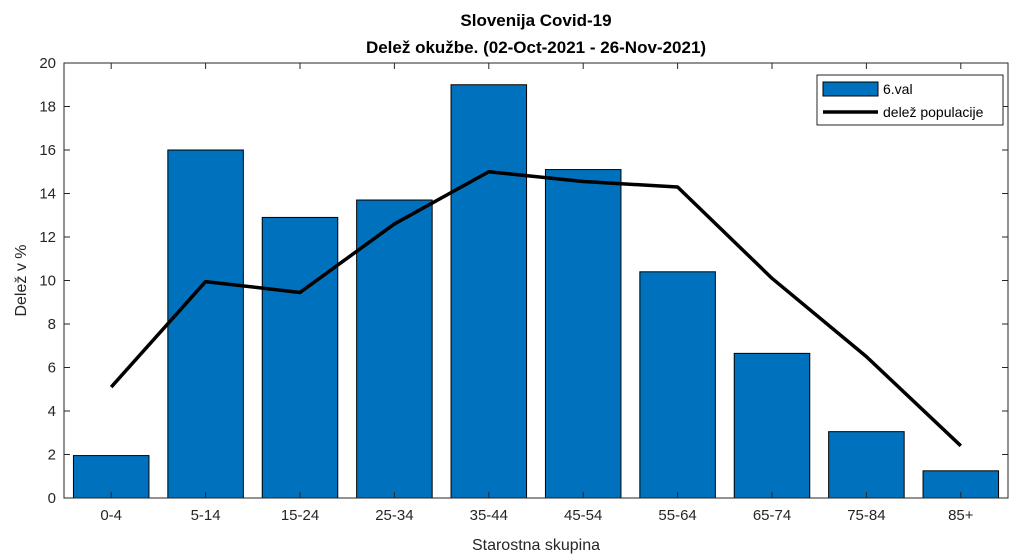  I want to click on y-tick-label: 14, so click(47, 194).